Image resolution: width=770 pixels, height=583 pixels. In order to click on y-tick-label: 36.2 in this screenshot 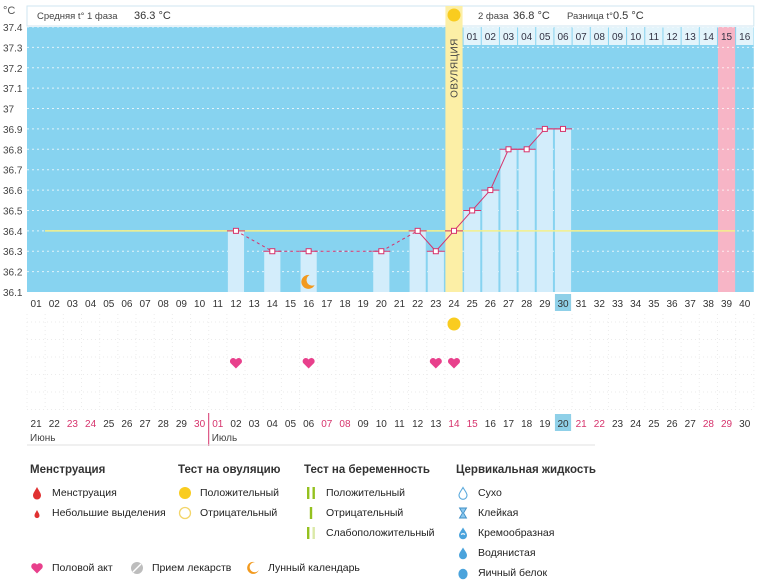, I will do `click(13, 273)`.